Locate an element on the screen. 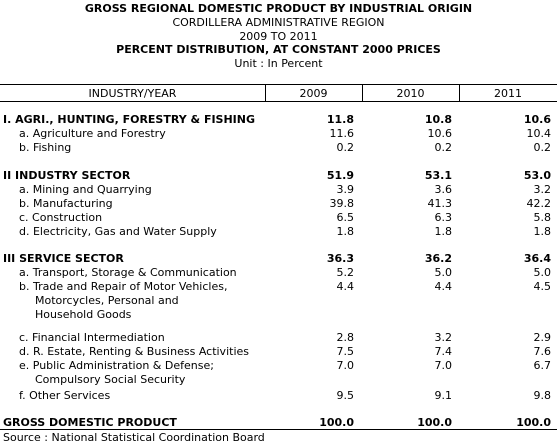  value-2009: 0.2 is located at coordinates (345, 147).